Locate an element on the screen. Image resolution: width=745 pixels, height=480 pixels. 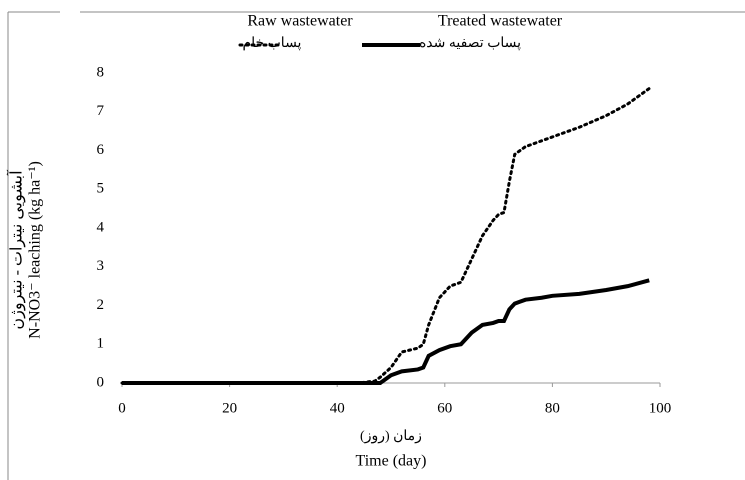
x-axis-label: Time (day) is located at coordinates (391, 461).